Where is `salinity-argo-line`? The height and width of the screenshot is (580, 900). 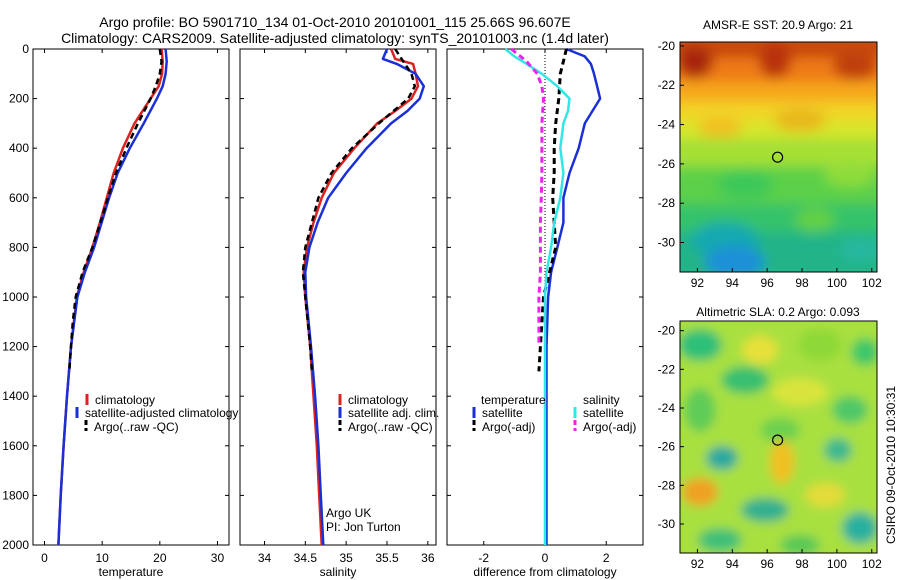
salinity-argo-line is located at coordinates (527, 197).